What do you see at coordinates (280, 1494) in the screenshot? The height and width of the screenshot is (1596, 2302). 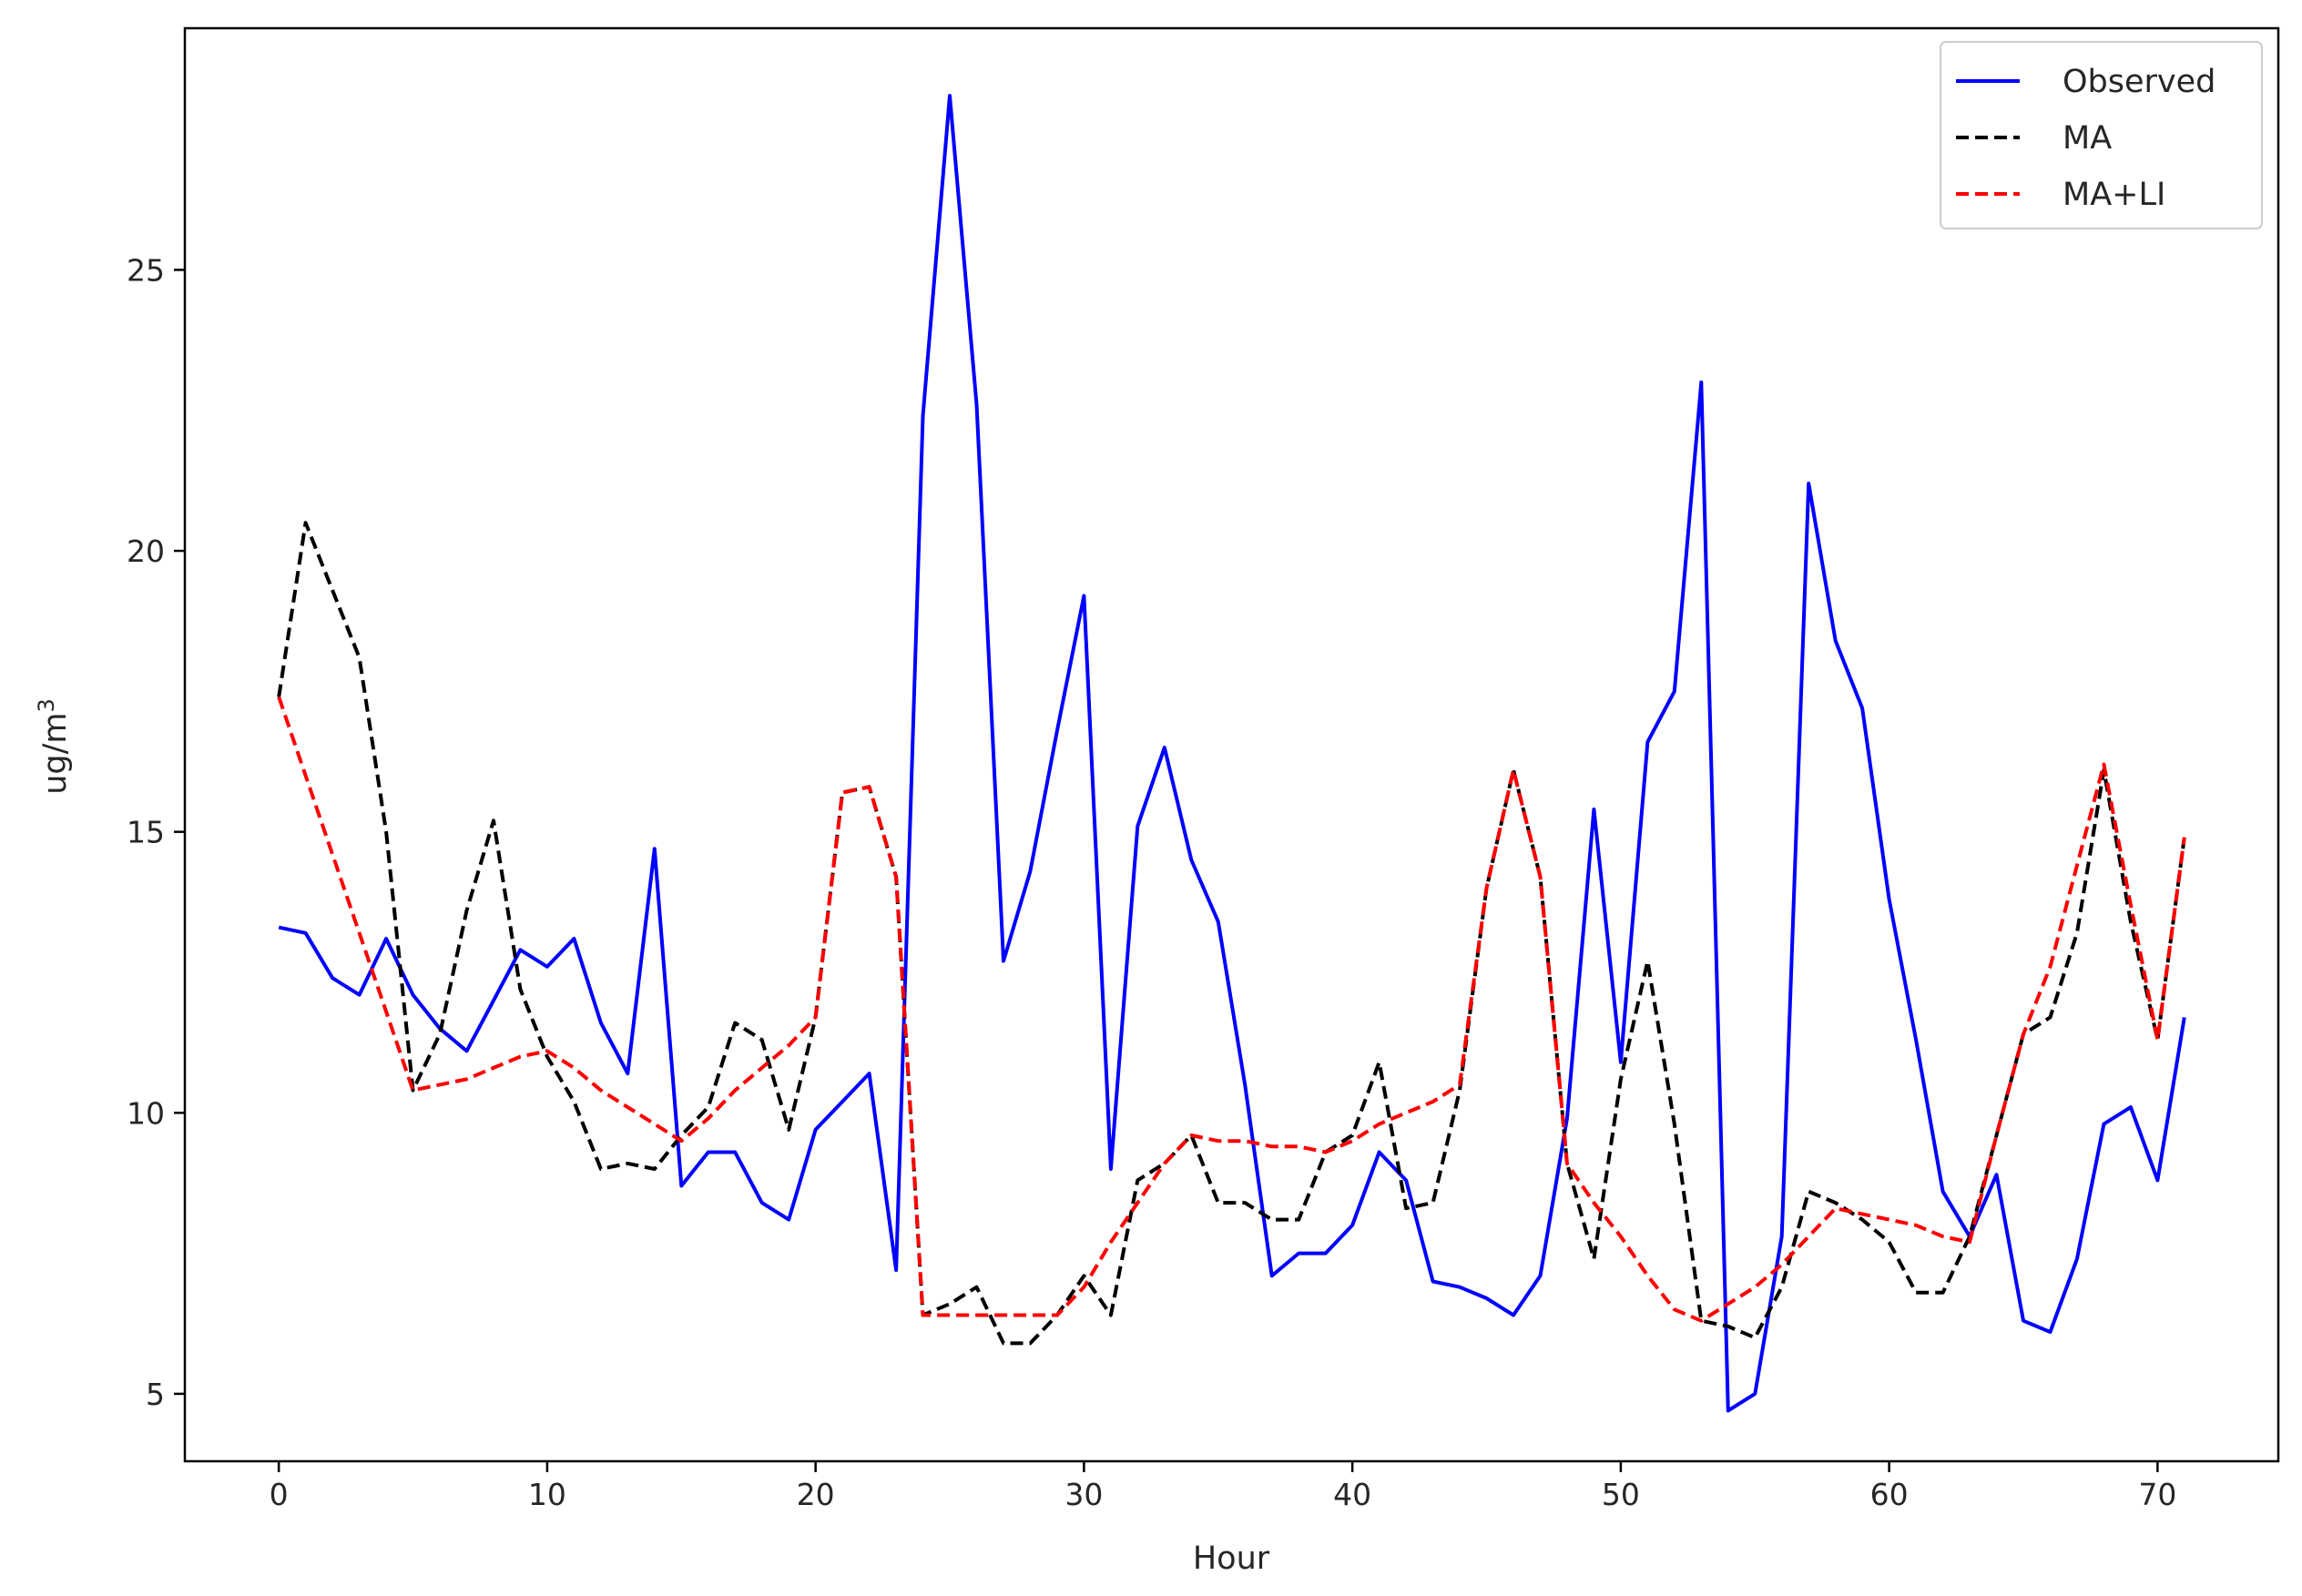 I see `x-tick-label: 0` at bounding box center [280, 1494].